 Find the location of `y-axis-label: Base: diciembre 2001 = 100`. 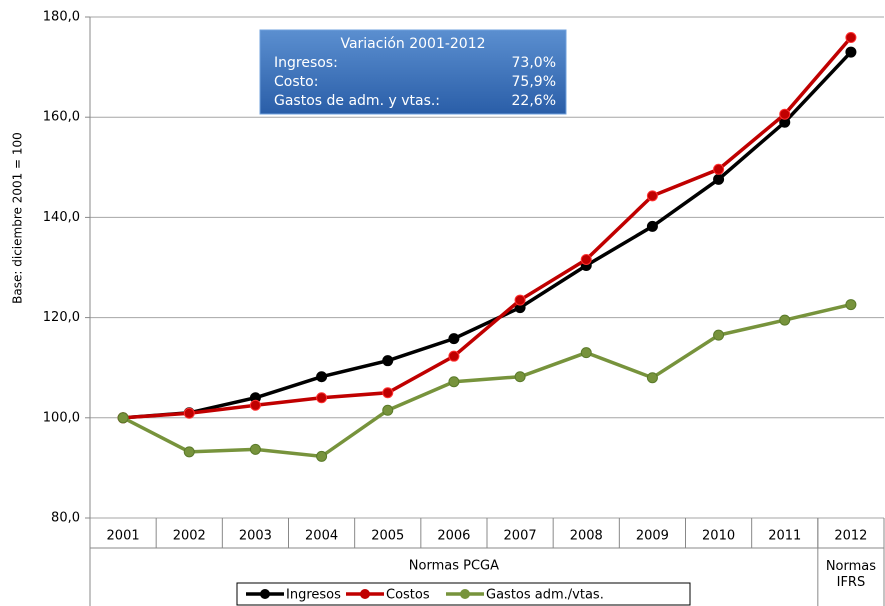

y-axis-label: Base: diciembre 2001 = 100 is located at coordinates (18, 218).